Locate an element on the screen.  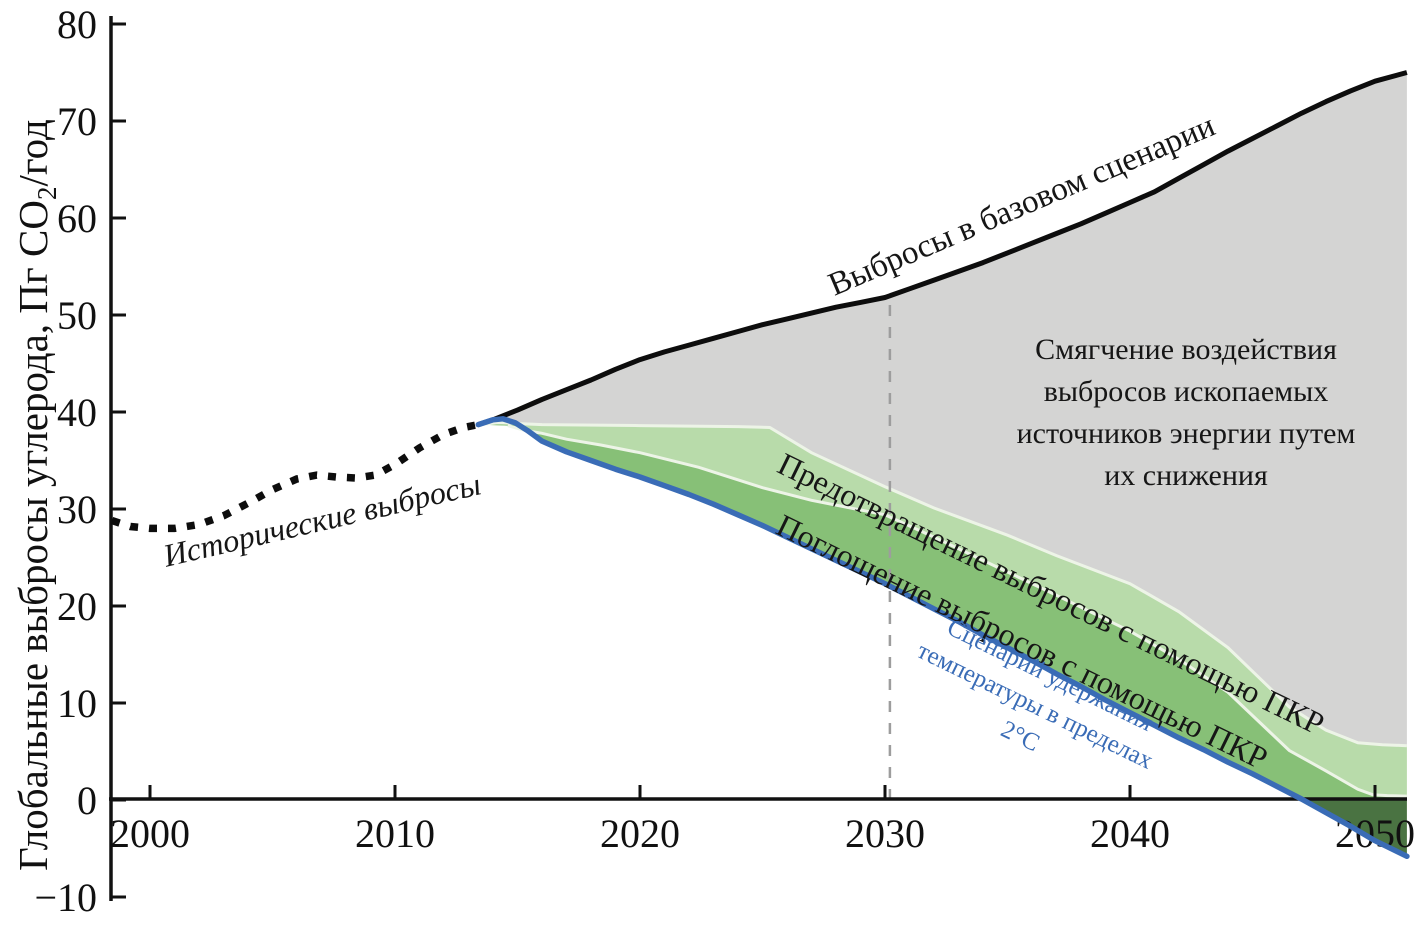
x-tick-label: 2000 is located at coordinates (150, 833).